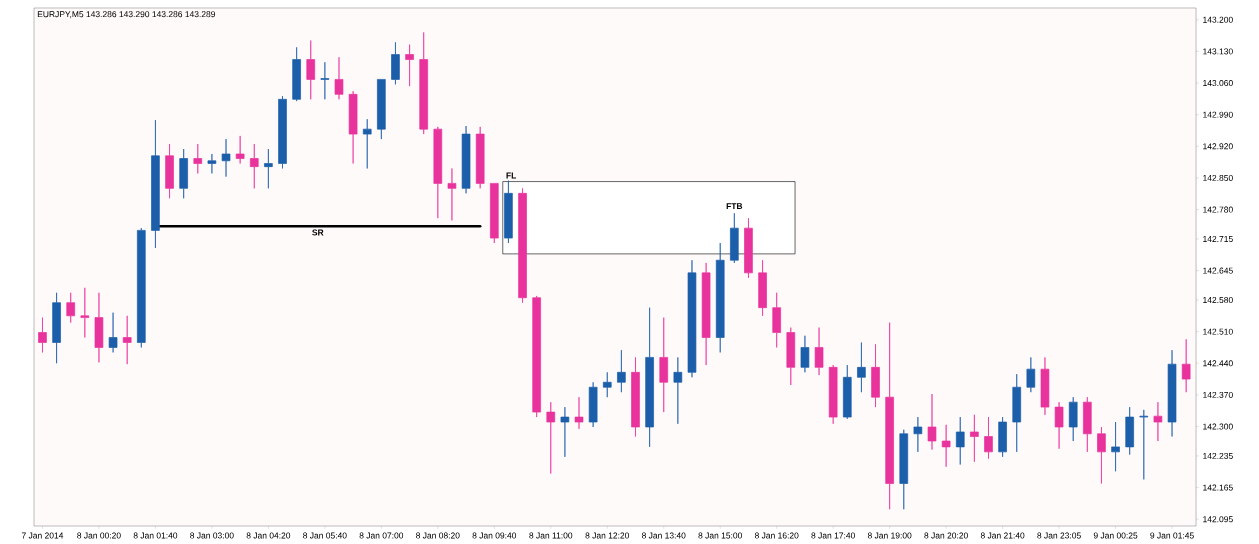 This screenshot has height=544, width=1259. I want to click on y-tick-label: 142.165, so click(1218, 487).